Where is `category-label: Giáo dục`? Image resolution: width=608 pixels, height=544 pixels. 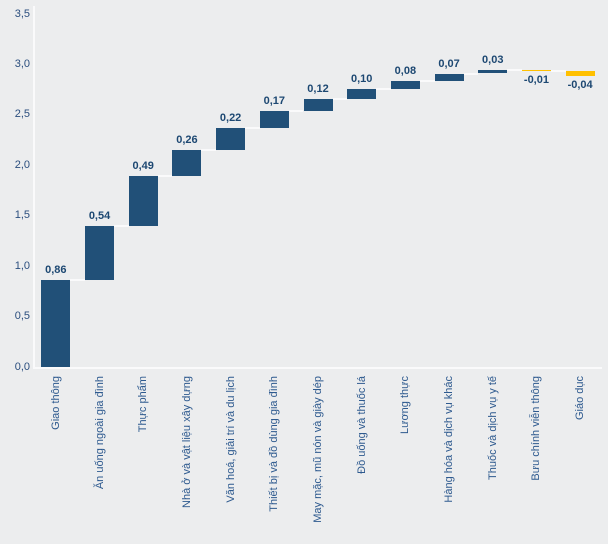
category-label: Giáo dục is located at coordinates (580, 398).